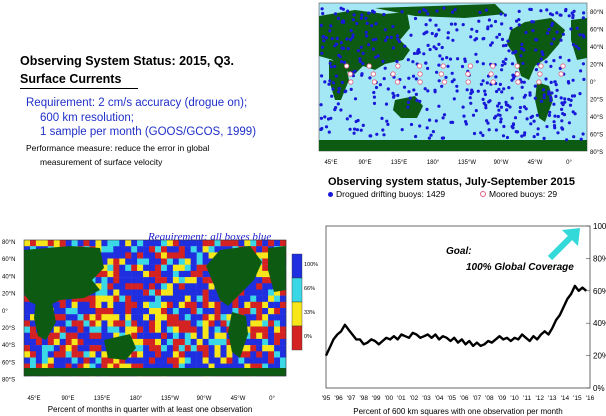 The height and width of the screenshot is (416, 606). What do you see at coordinates (204, 399) in the screenshot?
I see `coverage-lon-label: 90°W` at bounding box center [204, 399].